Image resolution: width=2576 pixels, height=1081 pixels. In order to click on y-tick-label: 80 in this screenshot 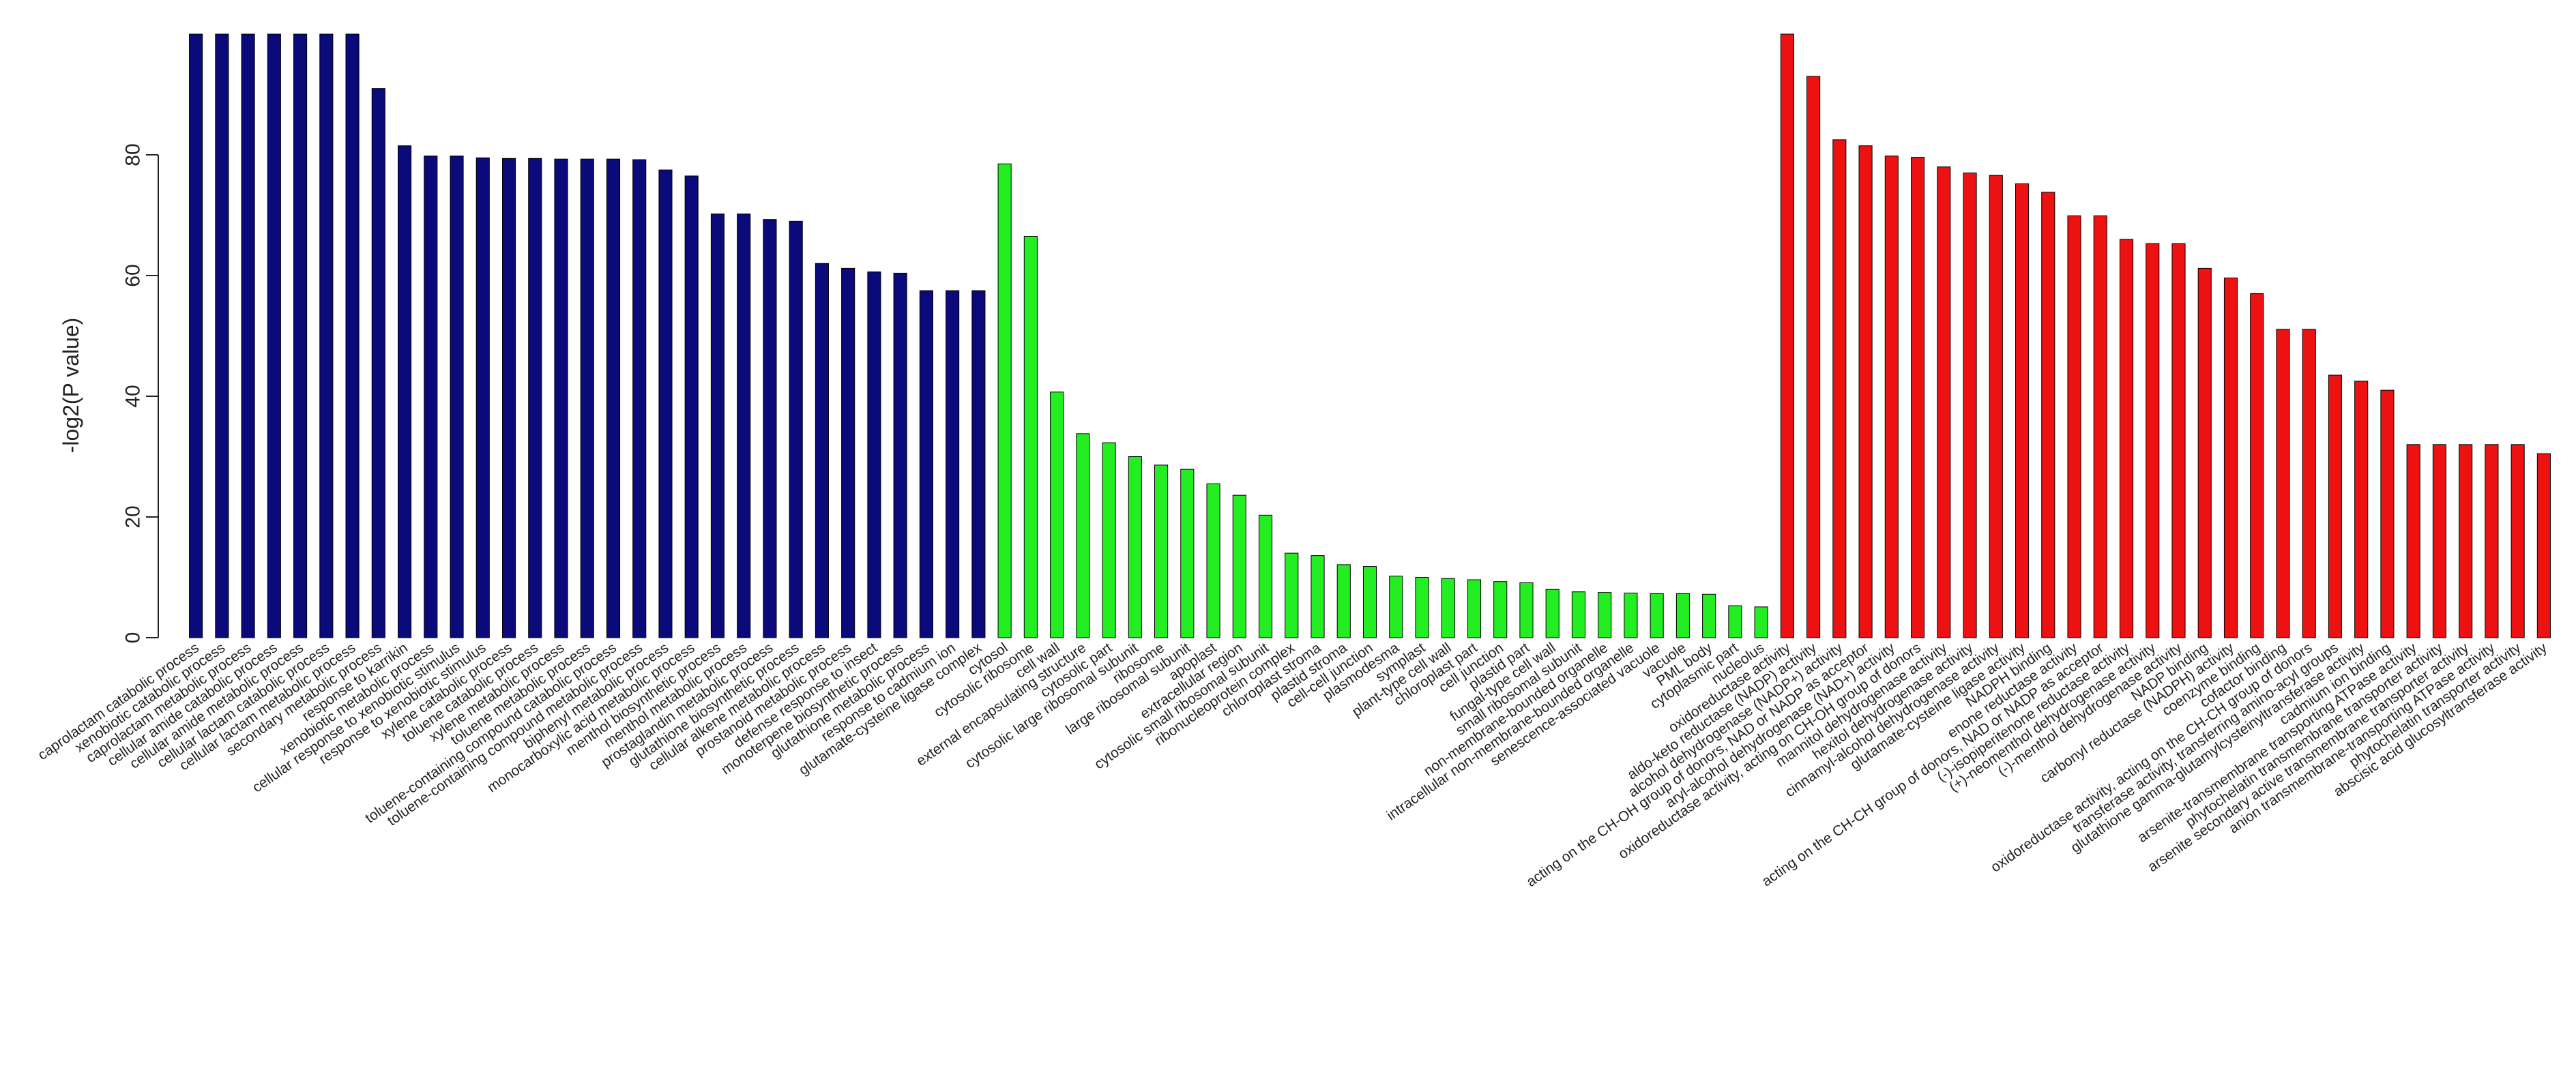, I will do `click(133, 154)`.